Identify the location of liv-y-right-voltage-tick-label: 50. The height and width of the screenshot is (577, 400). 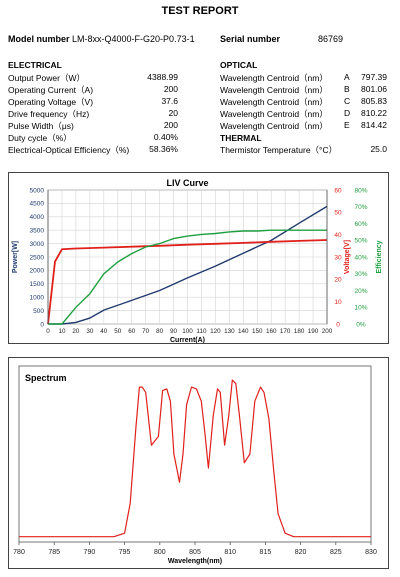
(338, 213).